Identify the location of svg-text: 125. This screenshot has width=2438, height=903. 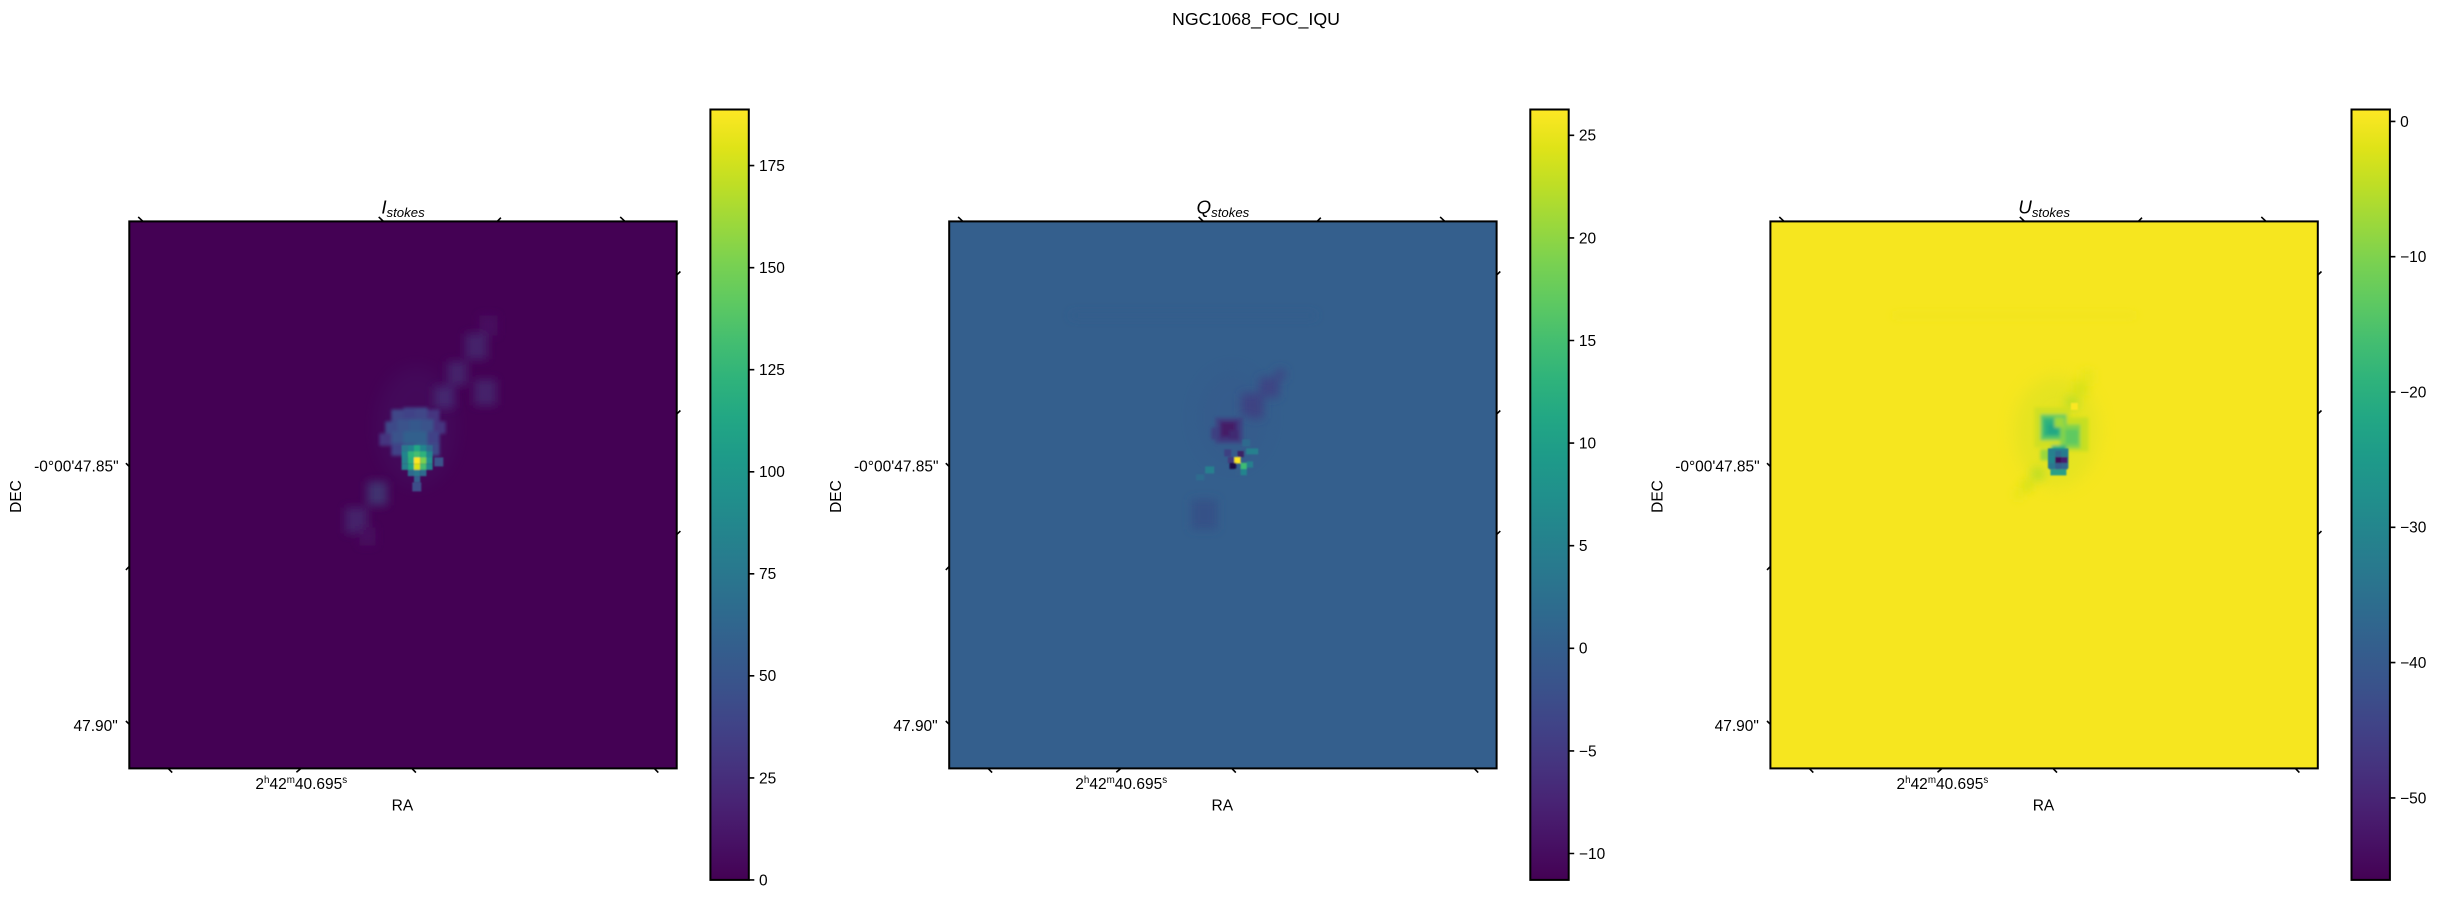
(772, 370).